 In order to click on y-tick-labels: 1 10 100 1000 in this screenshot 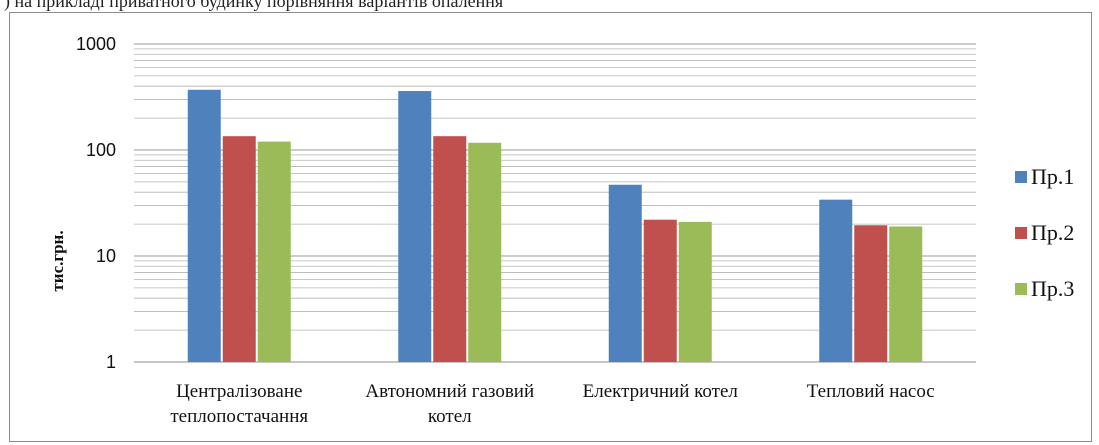, I will do `click(96, 203)`.